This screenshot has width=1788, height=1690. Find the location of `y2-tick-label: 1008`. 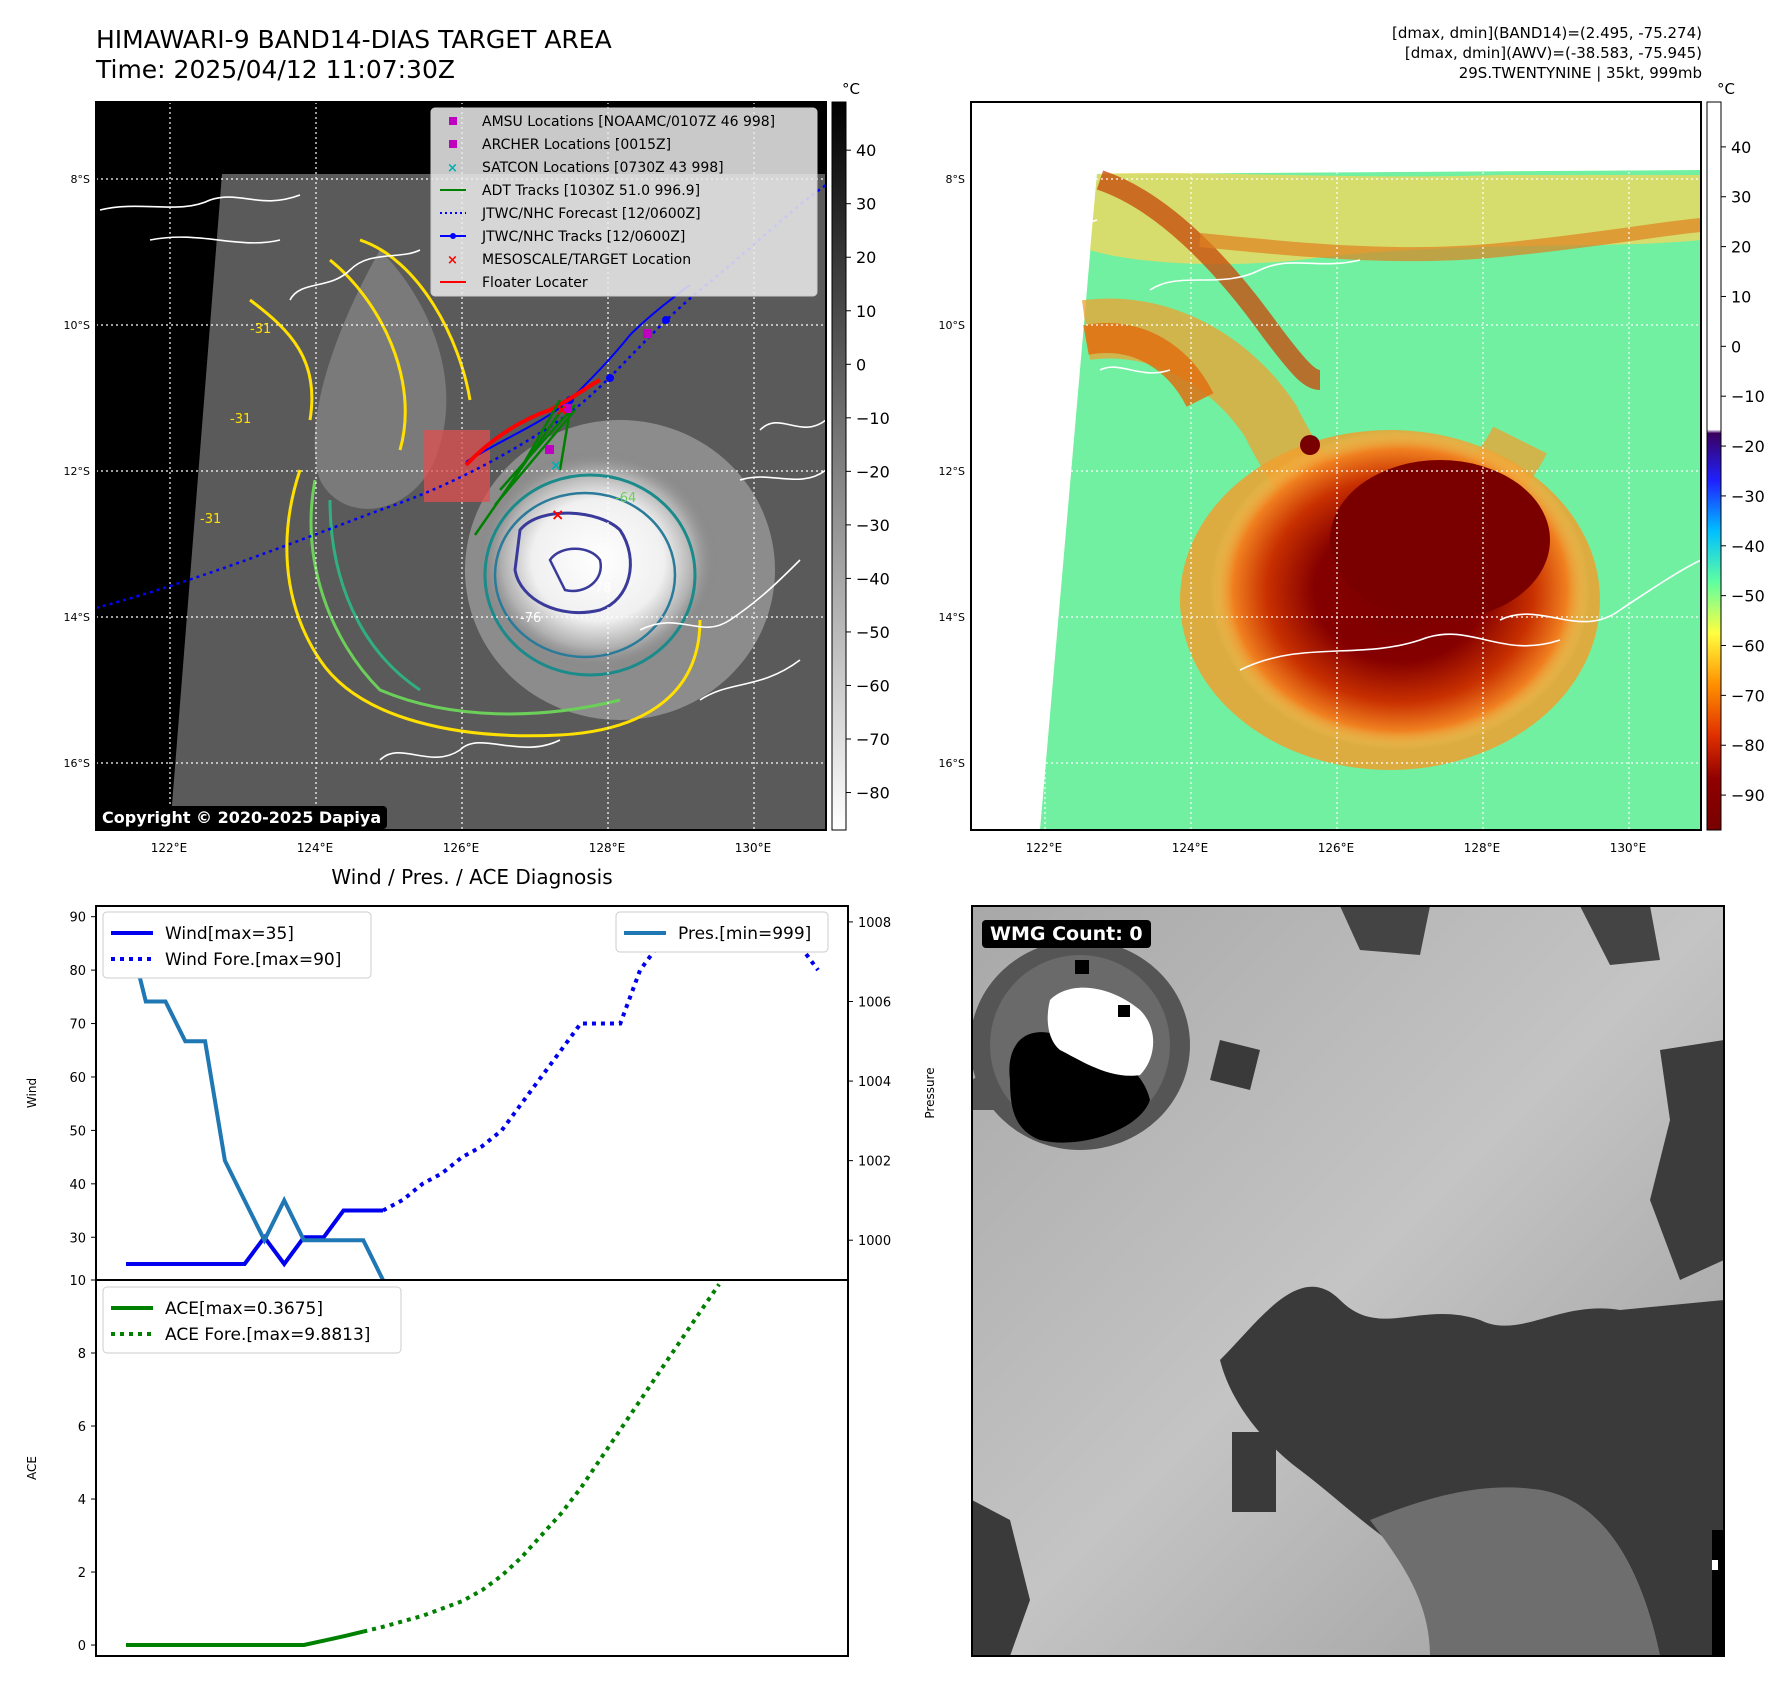

y2-tick-label: 1008 is located at coordinates (874, 923).